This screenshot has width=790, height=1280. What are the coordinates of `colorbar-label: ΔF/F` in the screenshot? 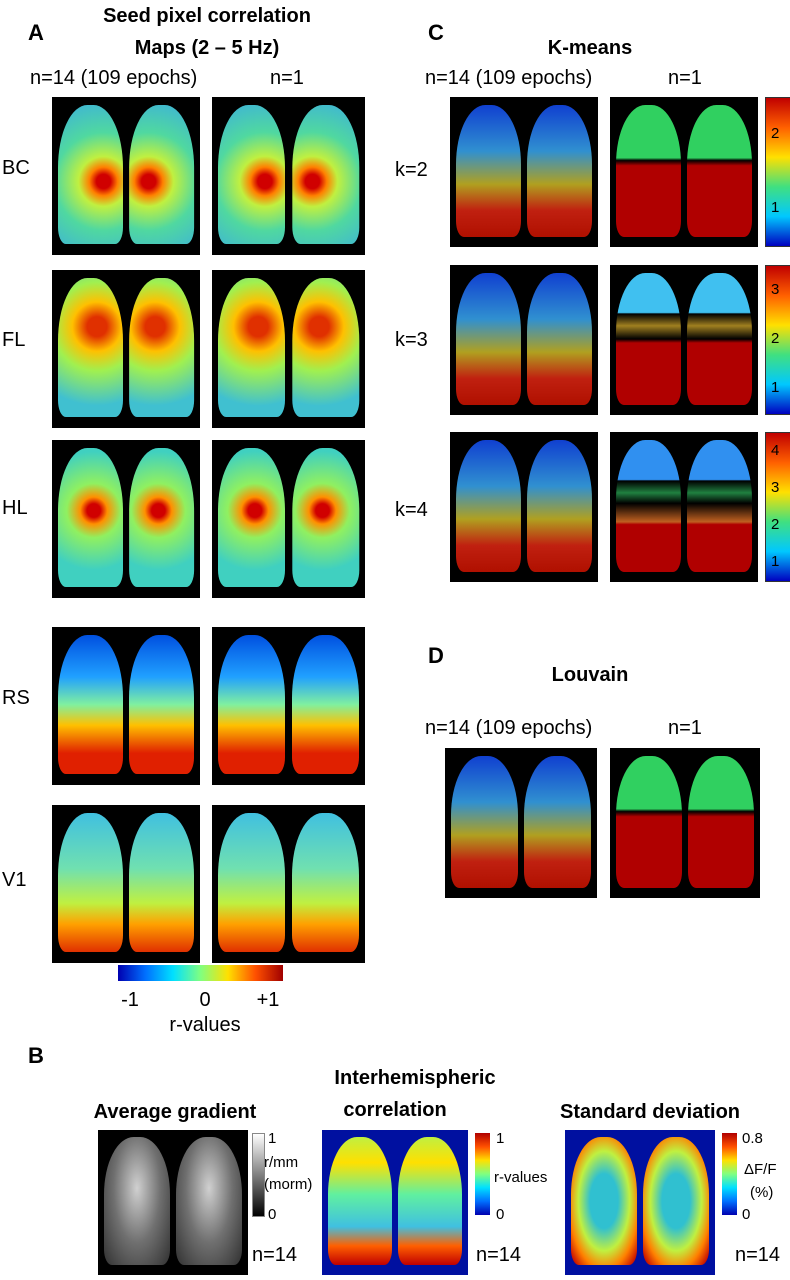 It's located at (760, 1169).